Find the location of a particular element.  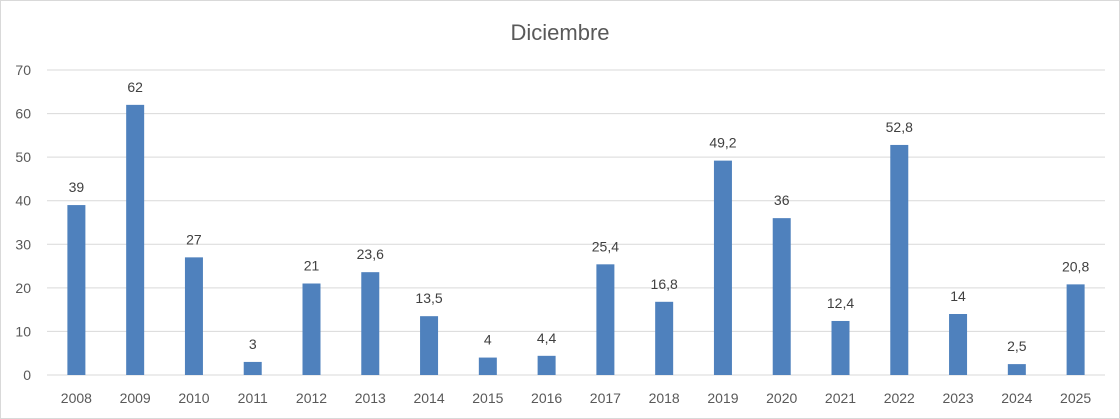

y-tick-label: 40 is located at coordinates (23, 201).